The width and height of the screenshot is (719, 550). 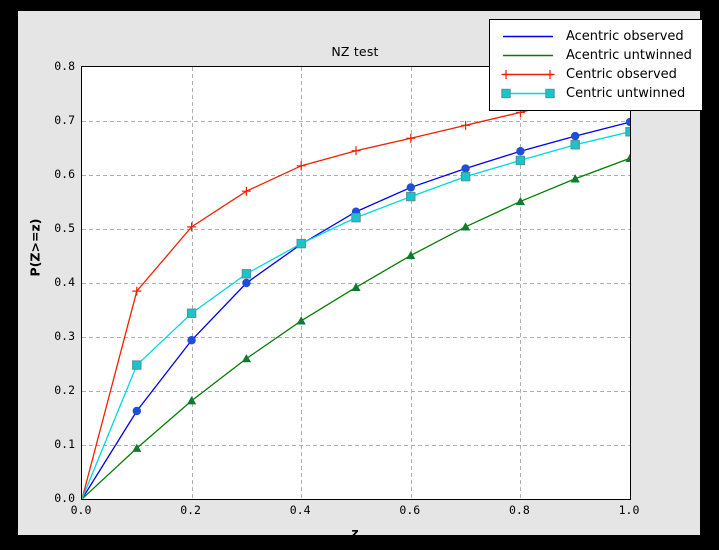 What do you see at coordinates (64, 120) in the screenshot?
I see `y-tick-label: 0.7` at bounding box center [64, 120].